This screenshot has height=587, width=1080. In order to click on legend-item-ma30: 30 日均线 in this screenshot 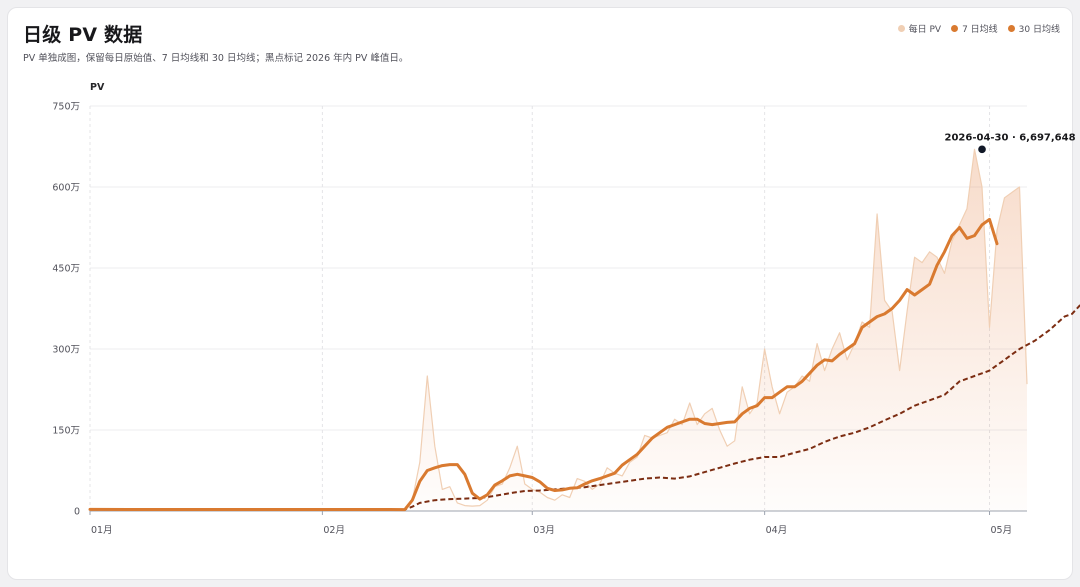, I will do `click(1033, 28)`.